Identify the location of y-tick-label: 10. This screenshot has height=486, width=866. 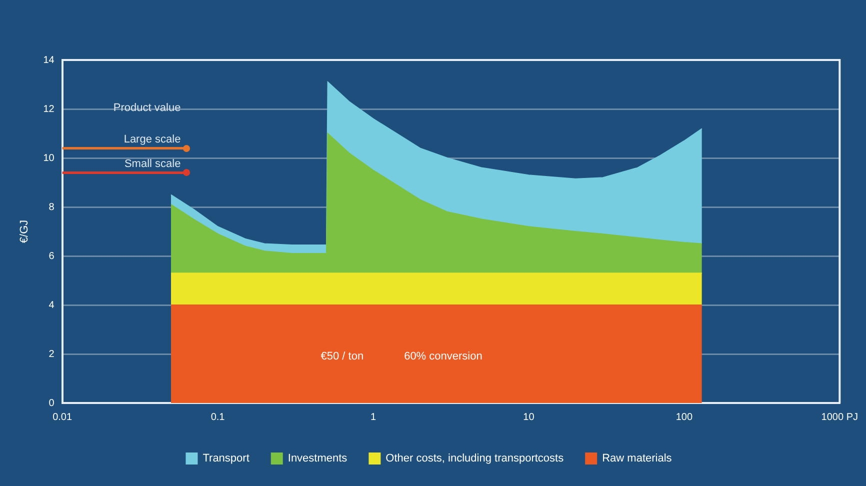
(49, 158).